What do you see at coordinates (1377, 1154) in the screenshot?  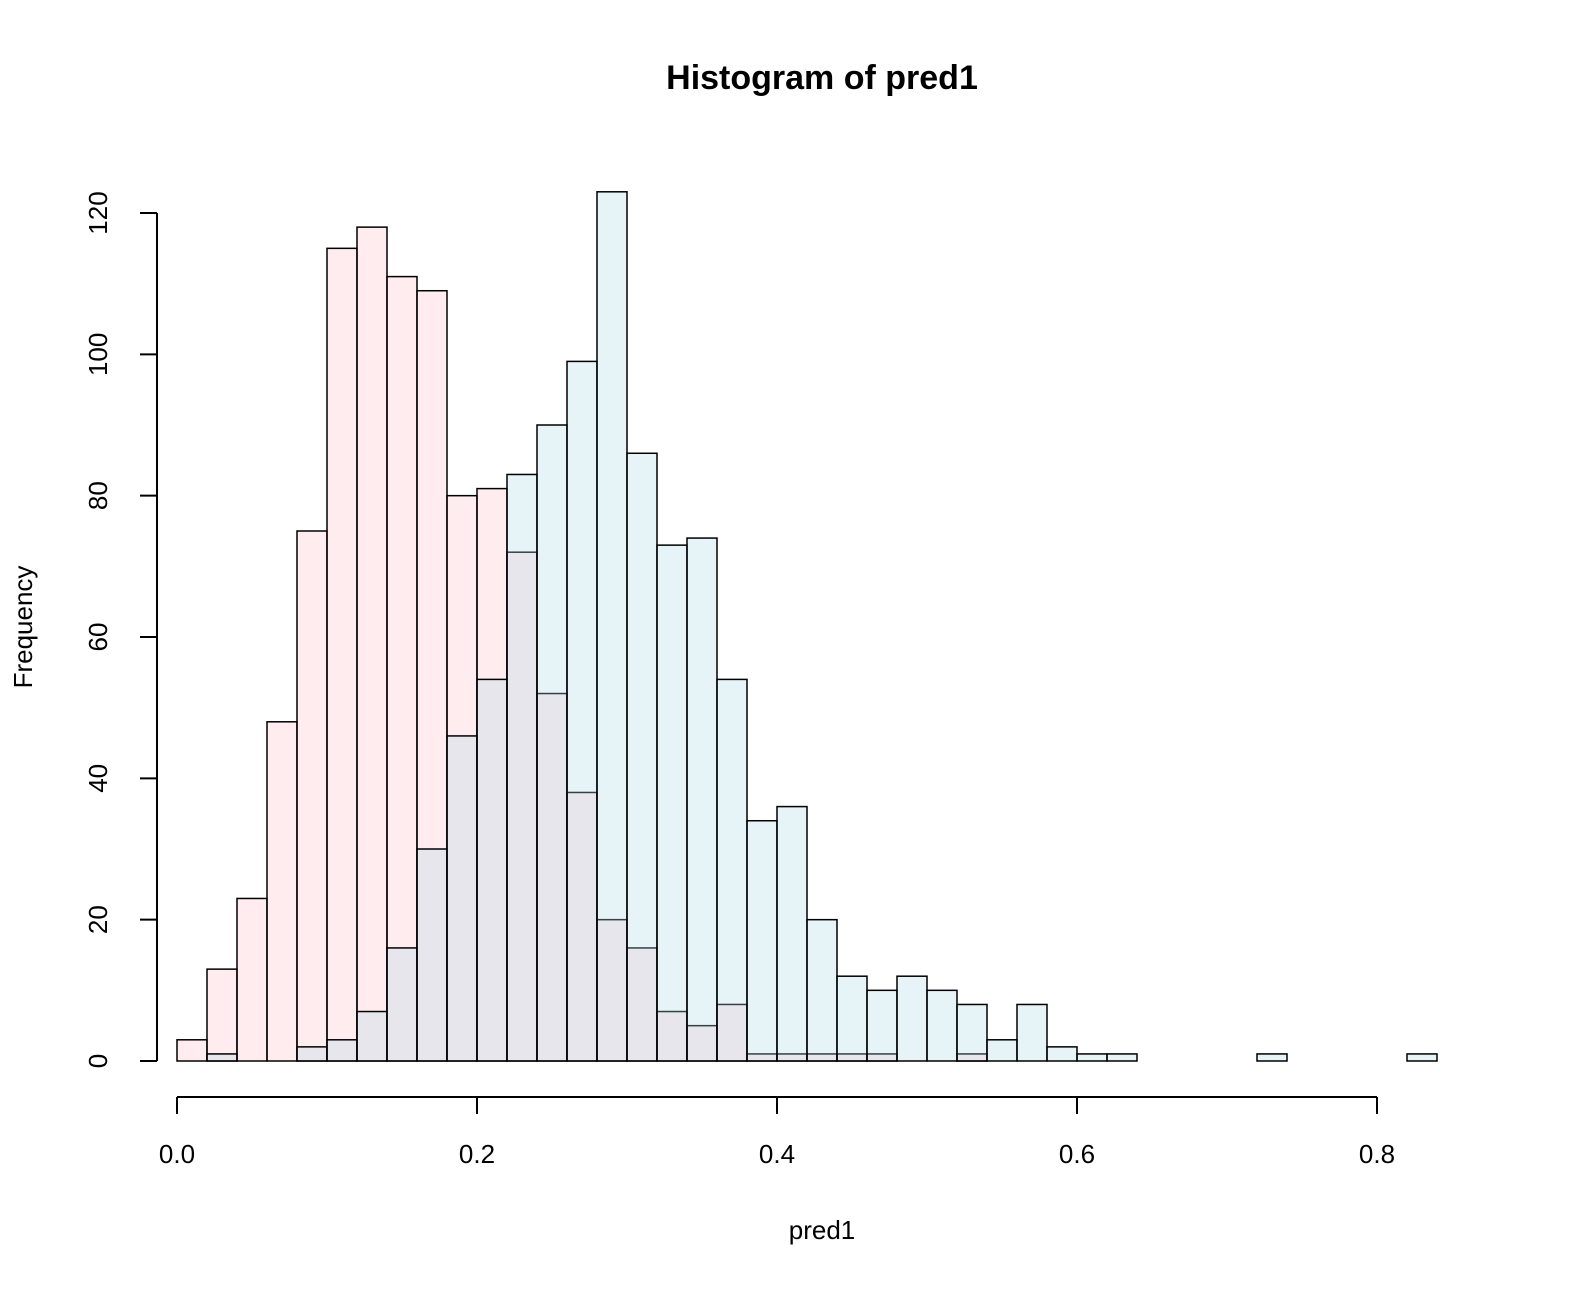 I see `x-tick-label: 0.8` at bounding box center [1377, 1154].